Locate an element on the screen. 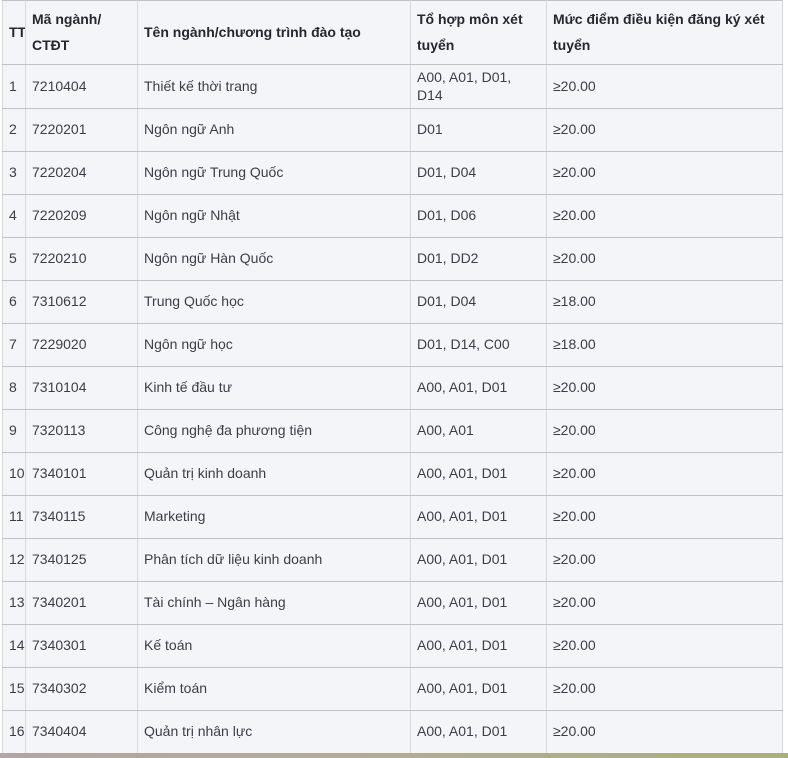 Image resolution: width=788 pixels, height=758 pixels. cell-combo: A00, A01 is located at coordinates (478, 431).